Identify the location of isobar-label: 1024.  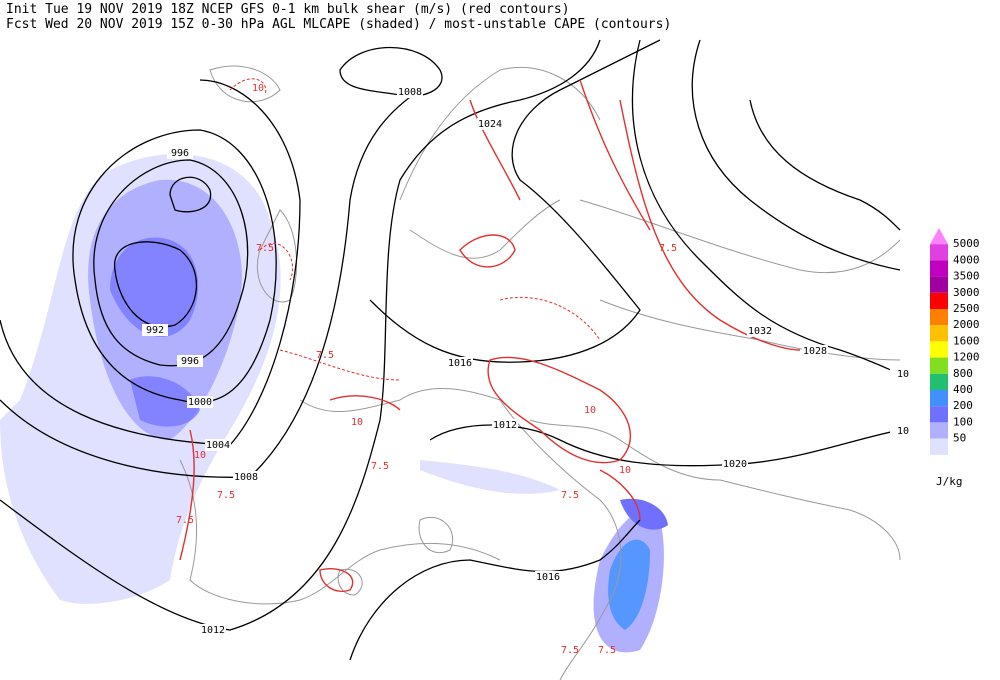
(490, 124).